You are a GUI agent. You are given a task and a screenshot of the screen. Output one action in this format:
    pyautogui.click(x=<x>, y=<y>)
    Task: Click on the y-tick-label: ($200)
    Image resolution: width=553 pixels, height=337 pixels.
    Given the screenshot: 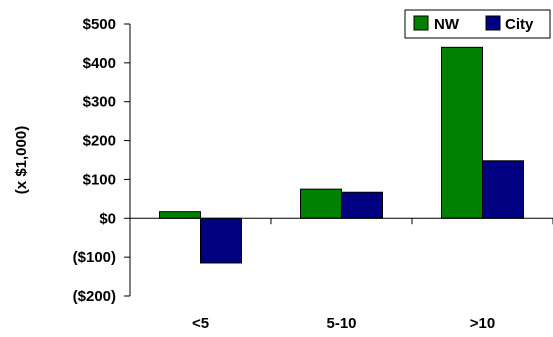 What is the action you would take?
    pyautogui.click(x=94, y=296)
    